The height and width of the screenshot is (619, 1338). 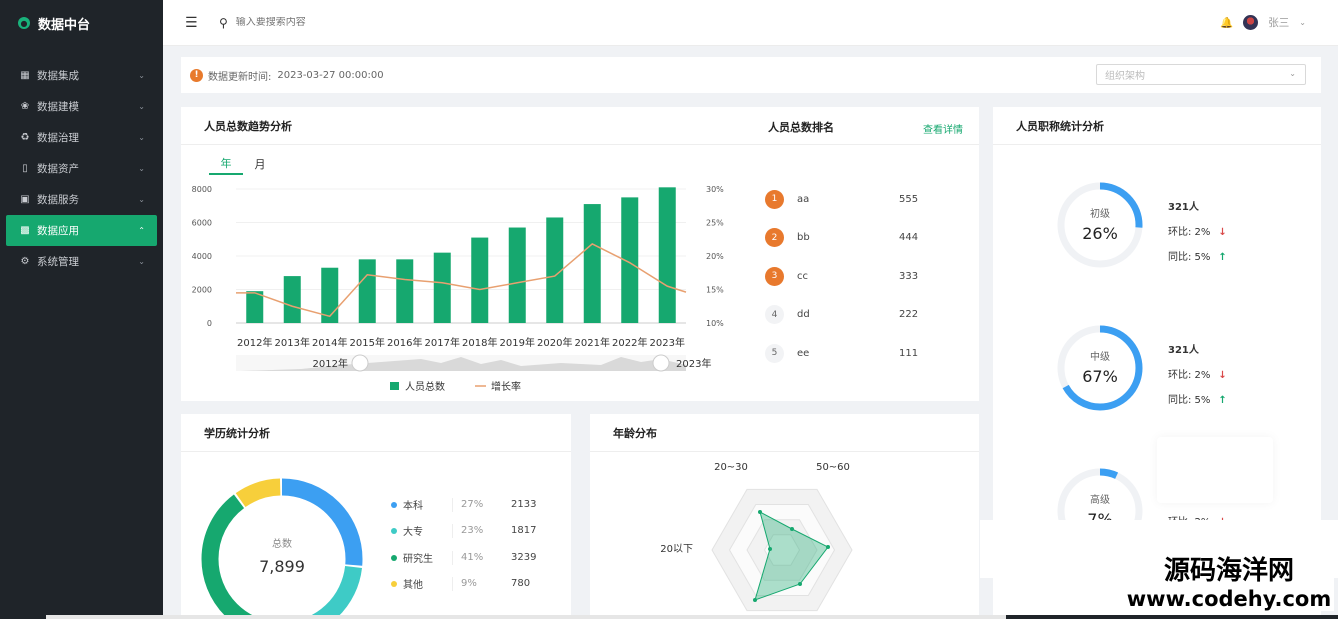 What do you see at coordinates (81, 199) in the screenshot?
I see `sidebar-item-4: ▣ 数据服务 ⌄` at bounding box center [81, 199].